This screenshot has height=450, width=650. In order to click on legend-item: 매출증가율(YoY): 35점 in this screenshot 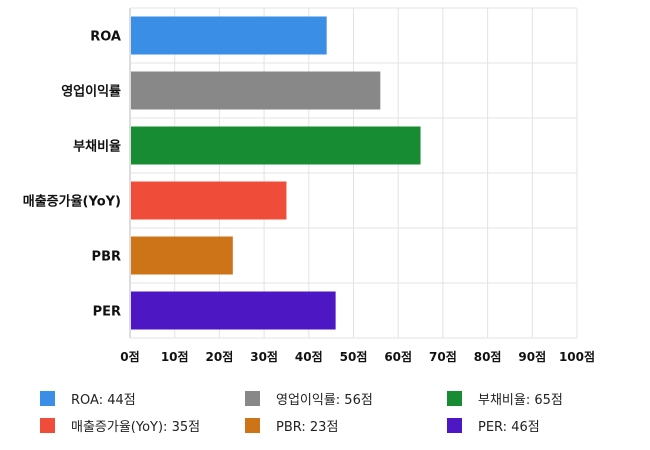, I will do `click(120, 425)`.